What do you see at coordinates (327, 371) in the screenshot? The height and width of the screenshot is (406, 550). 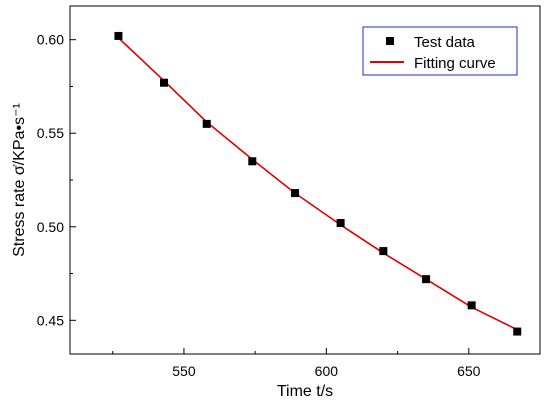 I see `x-tick-label: 600` at bounding box center [327, 371].